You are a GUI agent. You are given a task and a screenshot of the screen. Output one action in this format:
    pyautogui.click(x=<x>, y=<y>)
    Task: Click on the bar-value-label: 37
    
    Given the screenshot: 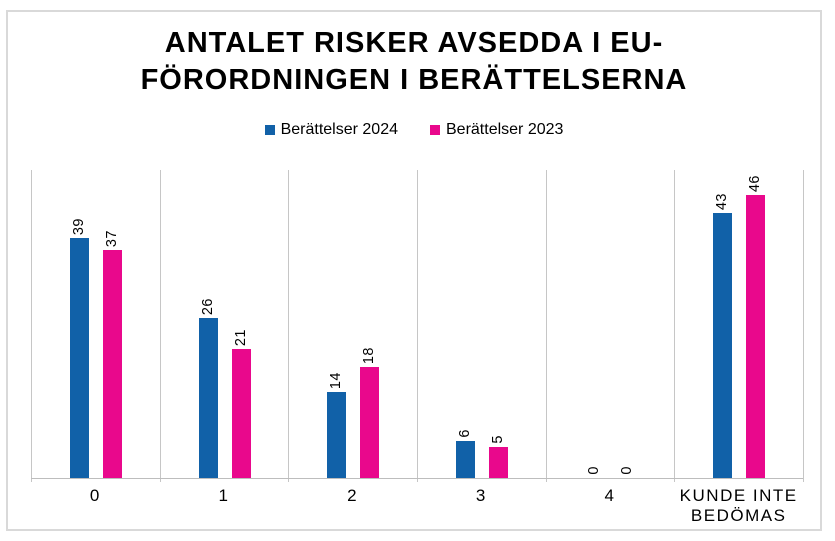 What is the action you would take?
    pyautogui.click(x=112, y=238)
    